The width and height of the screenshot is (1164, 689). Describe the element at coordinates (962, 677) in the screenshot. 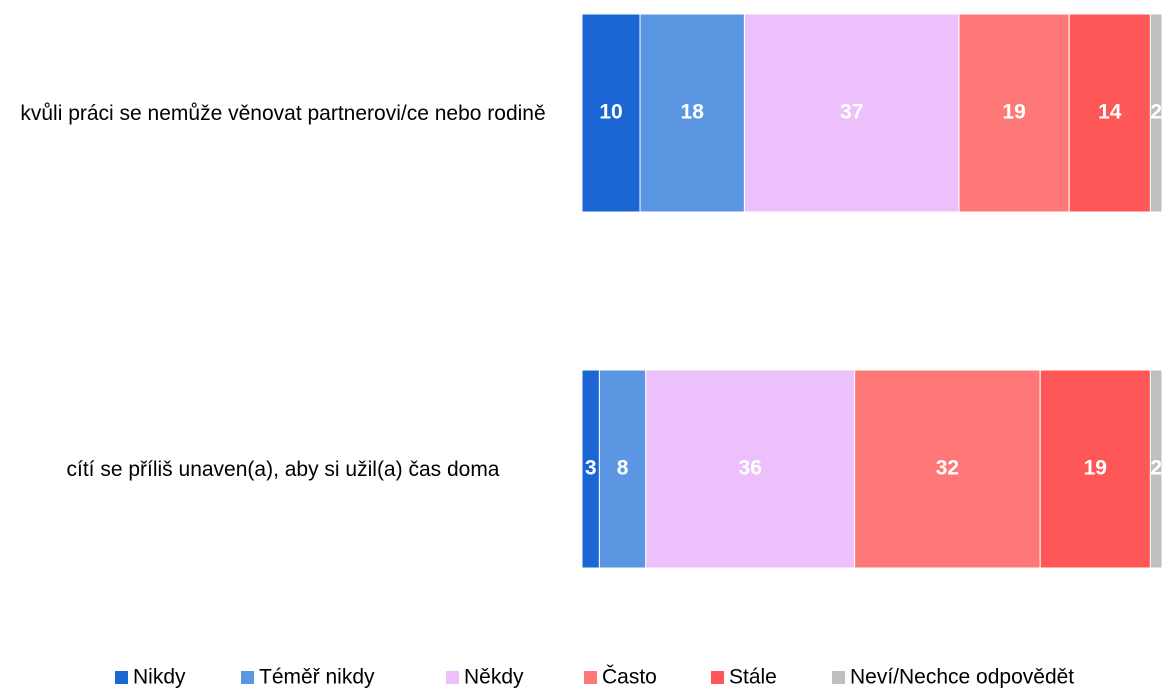

I see `legend-label: Neví/Nechce odpovědět` at that location.